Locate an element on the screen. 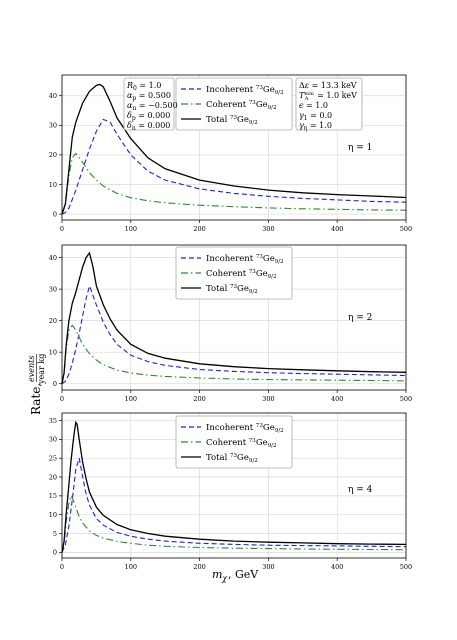 This screenshot has width=457, height=640. svg-text: Δε = 13.3 keV is located at coordinates (328, 85).